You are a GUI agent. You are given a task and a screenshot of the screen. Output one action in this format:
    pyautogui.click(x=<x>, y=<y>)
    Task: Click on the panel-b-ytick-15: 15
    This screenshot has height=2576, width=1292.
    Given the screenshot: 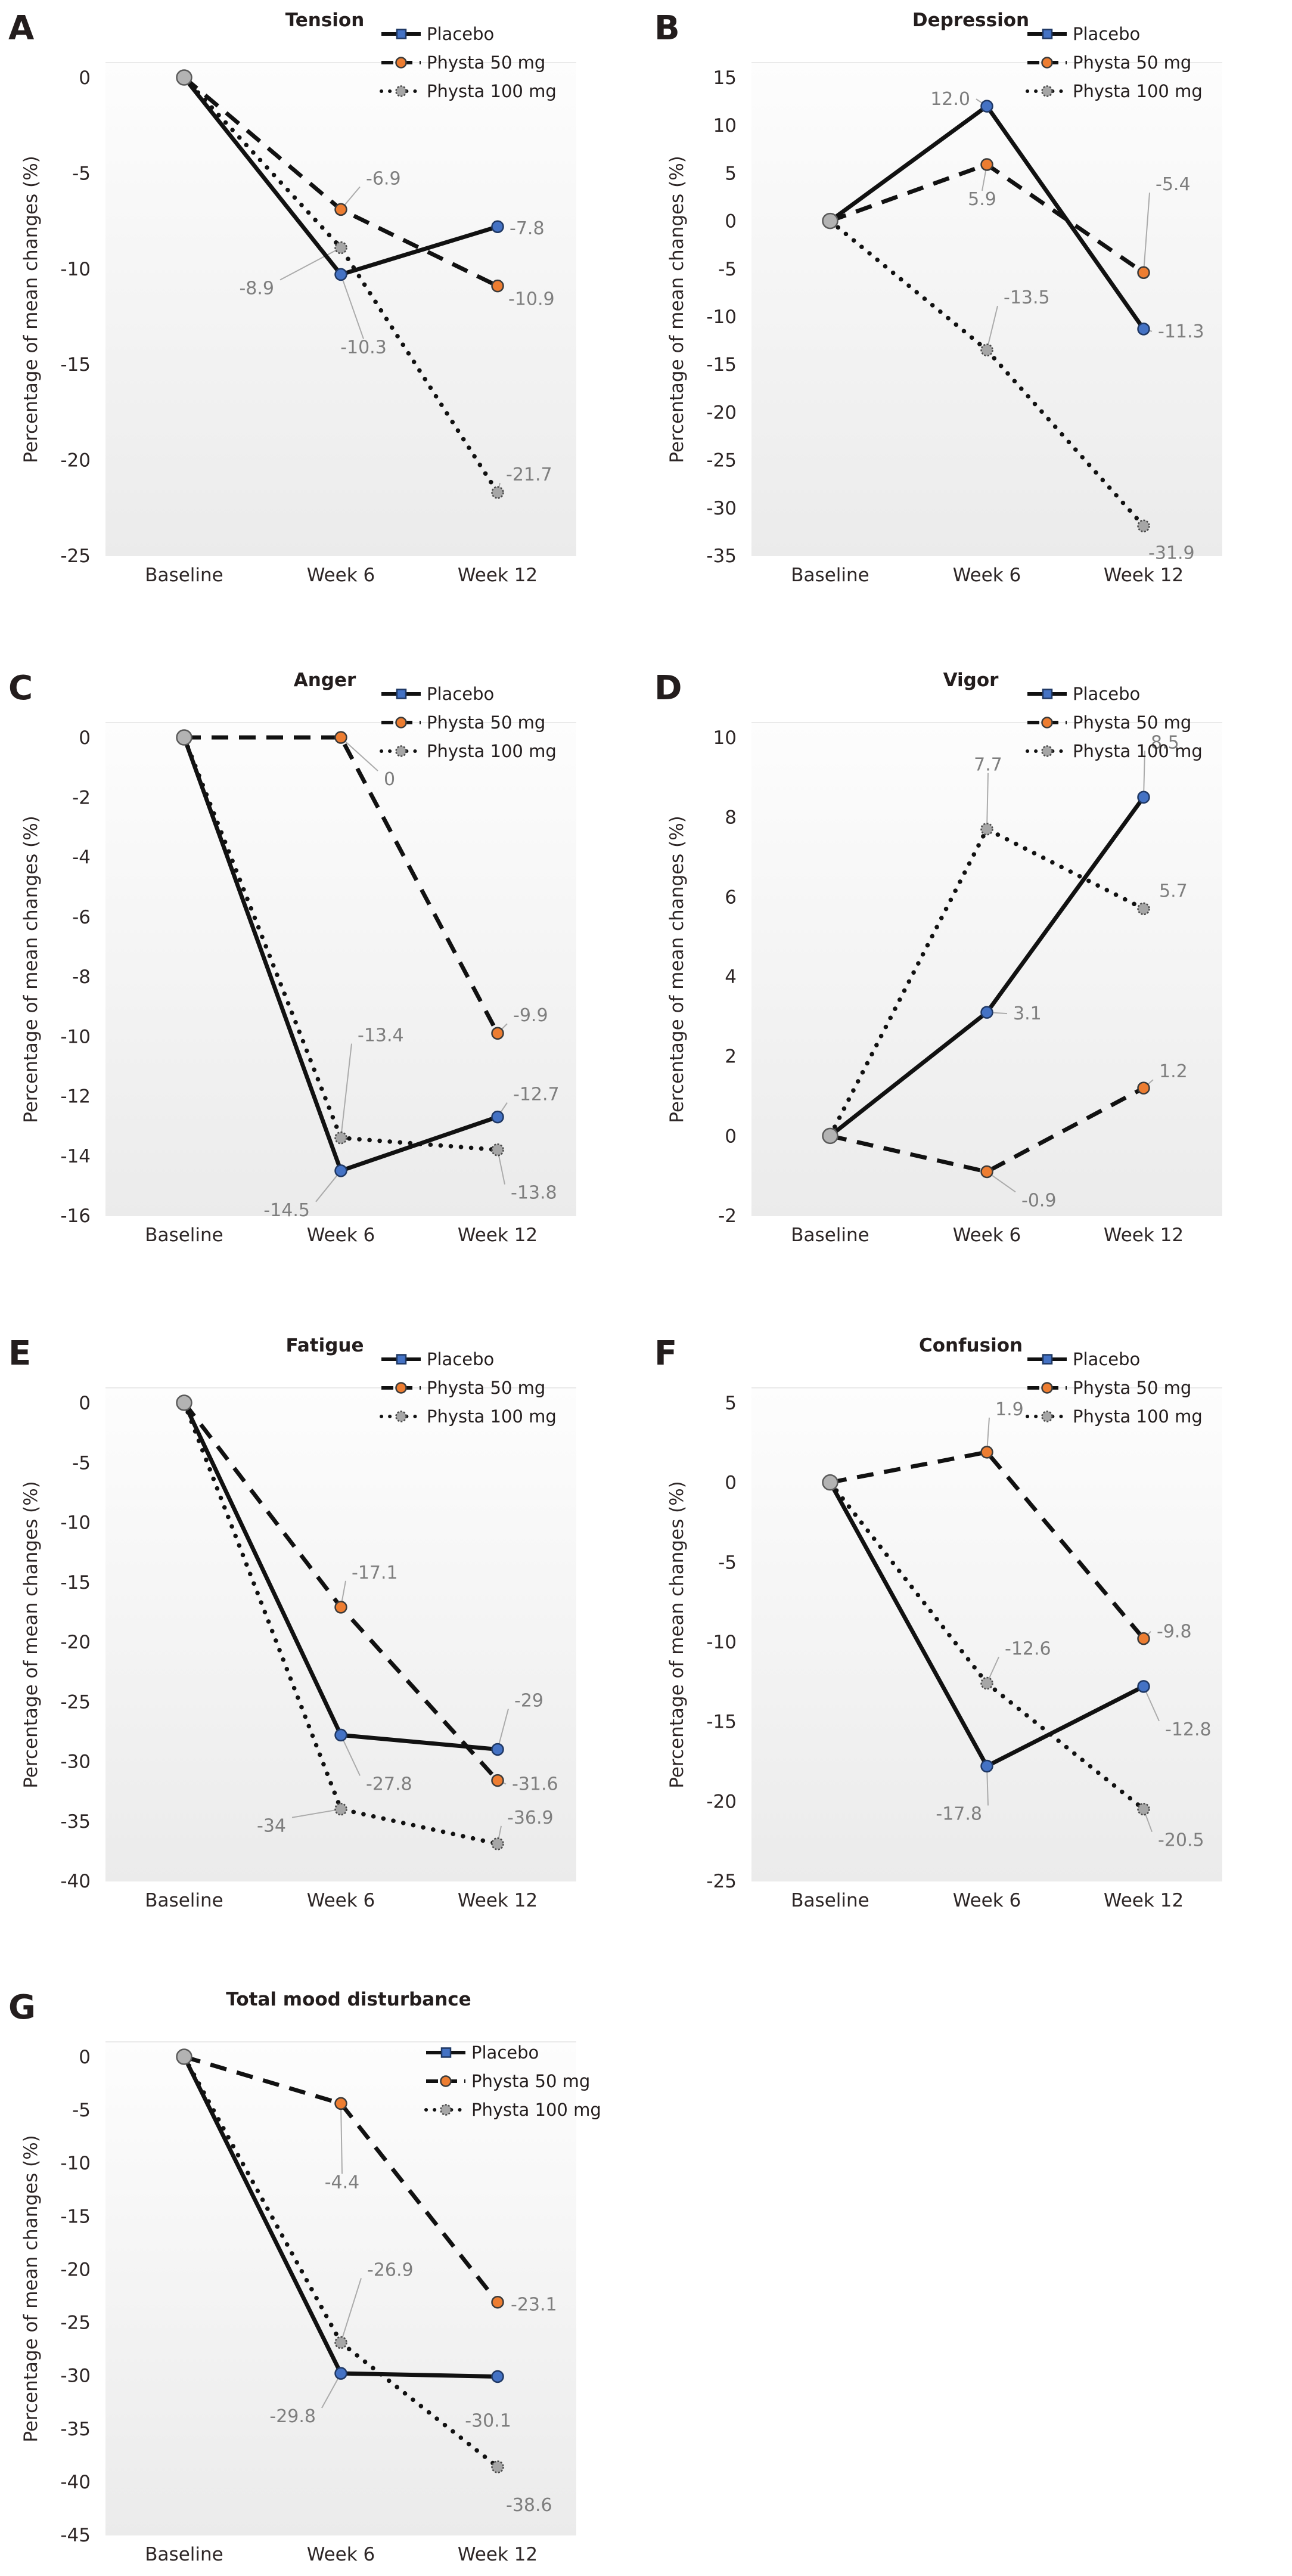 What is the action you would take?
    pyautogui.click(x=725, y=78)
    